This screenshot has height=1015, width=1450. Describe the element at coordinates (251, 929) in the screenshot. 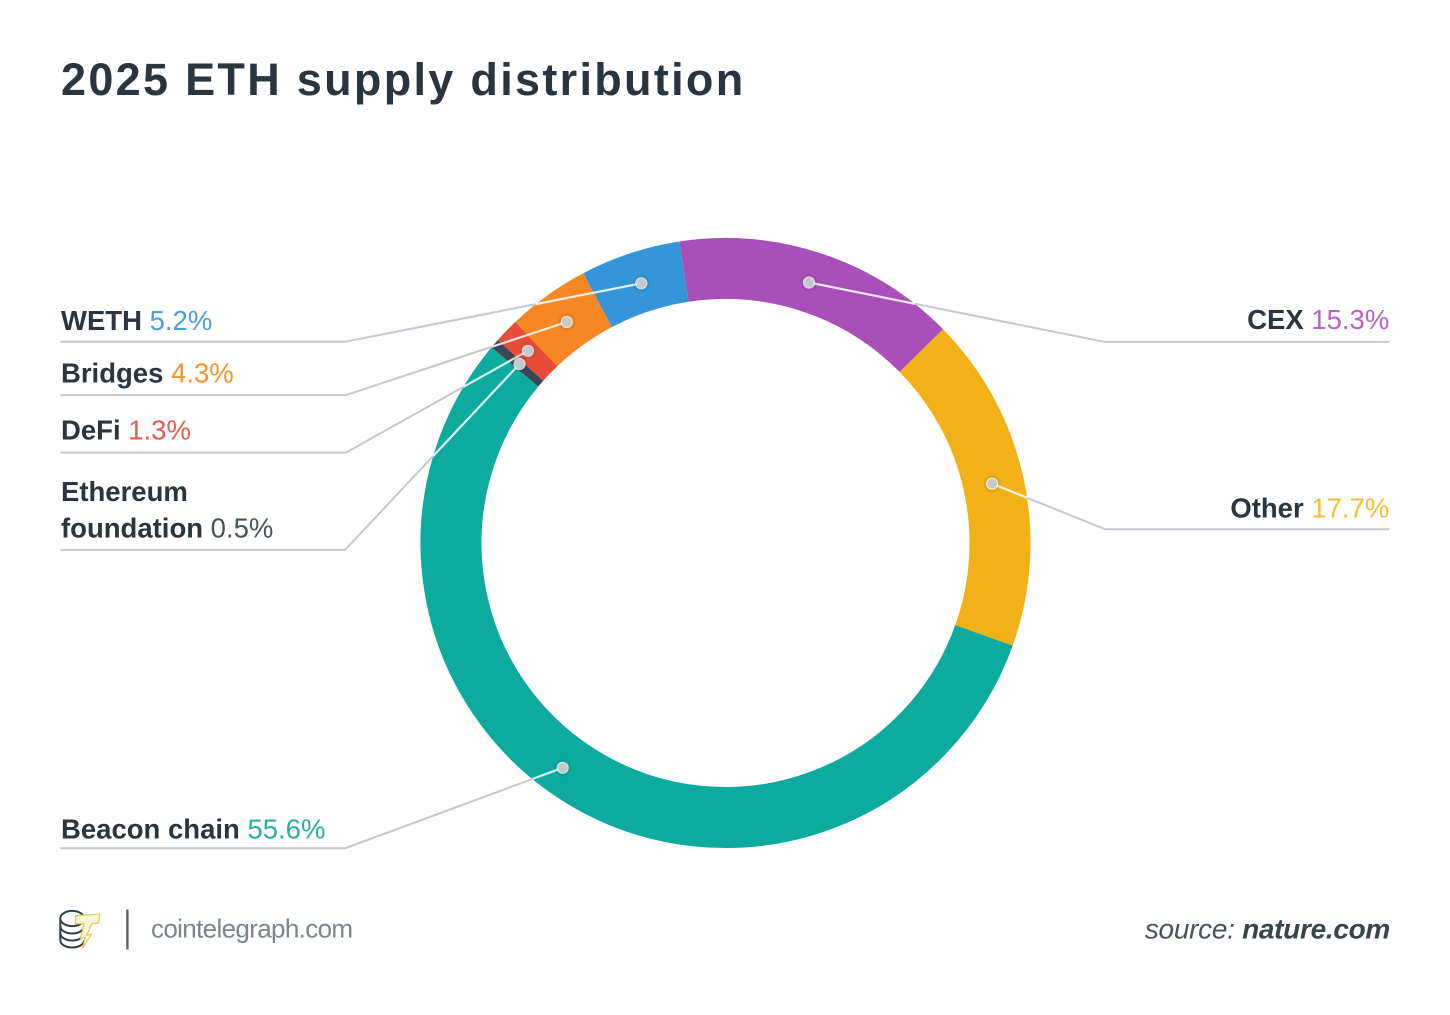

I see `svg-text: cointelegraph.com` at that location.